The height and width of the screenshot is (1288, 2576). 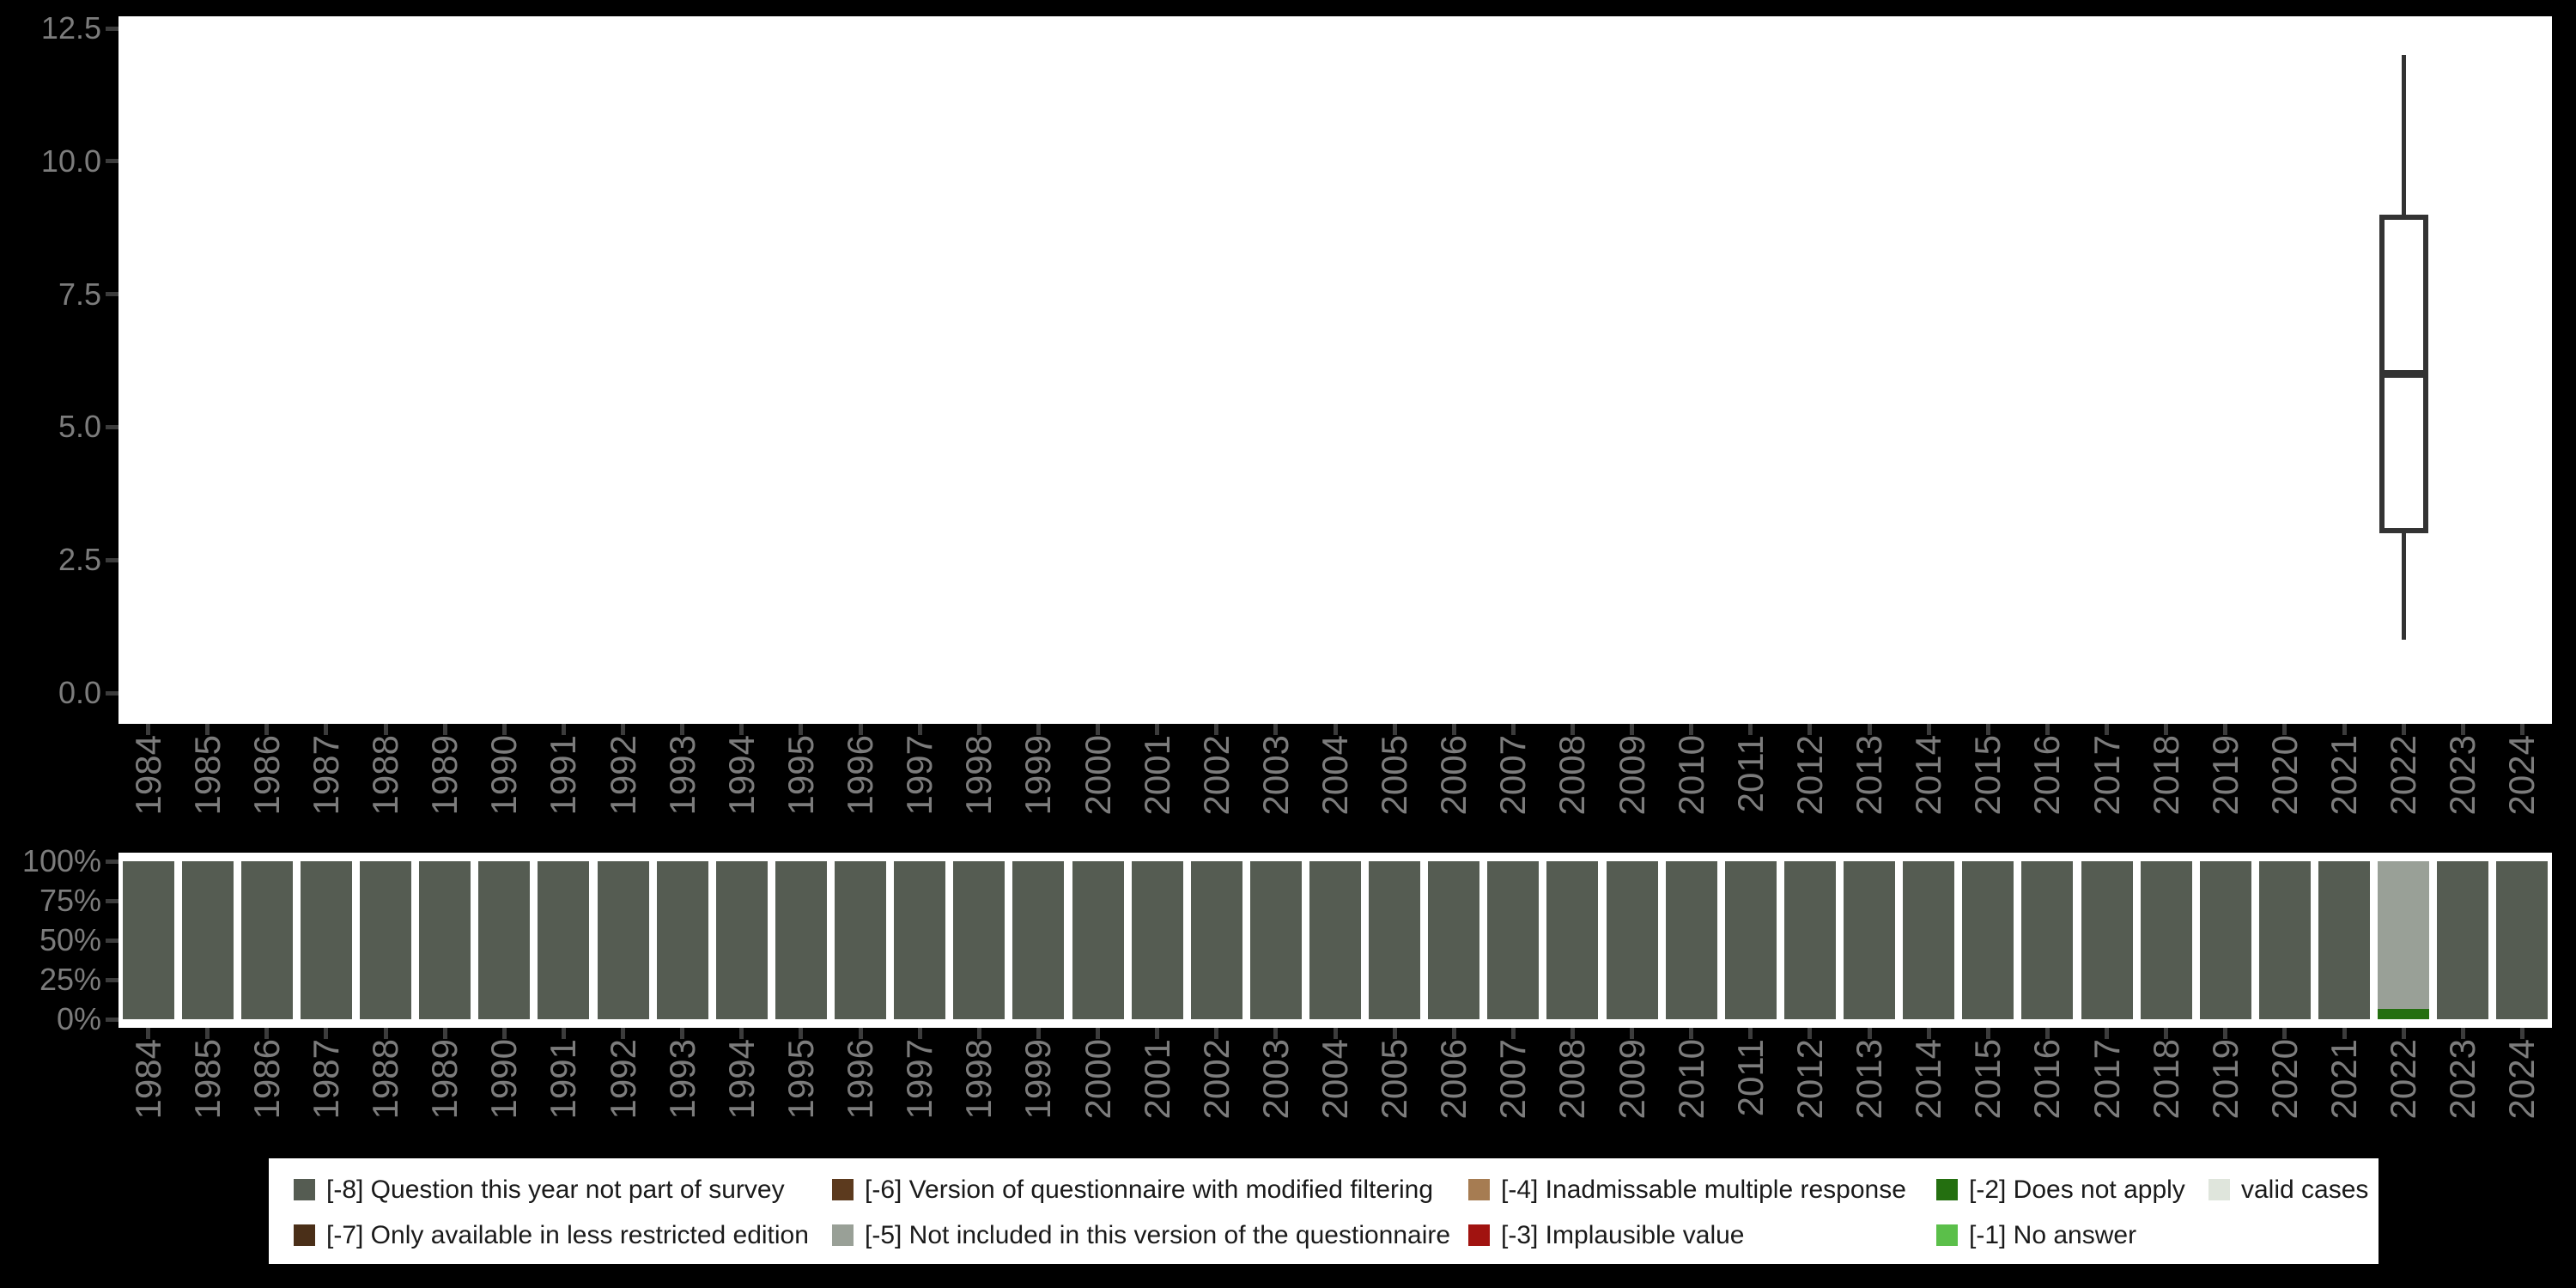 I want to click on bar-chart-x-year-label: 2003, so click(x=1276, y=1079).